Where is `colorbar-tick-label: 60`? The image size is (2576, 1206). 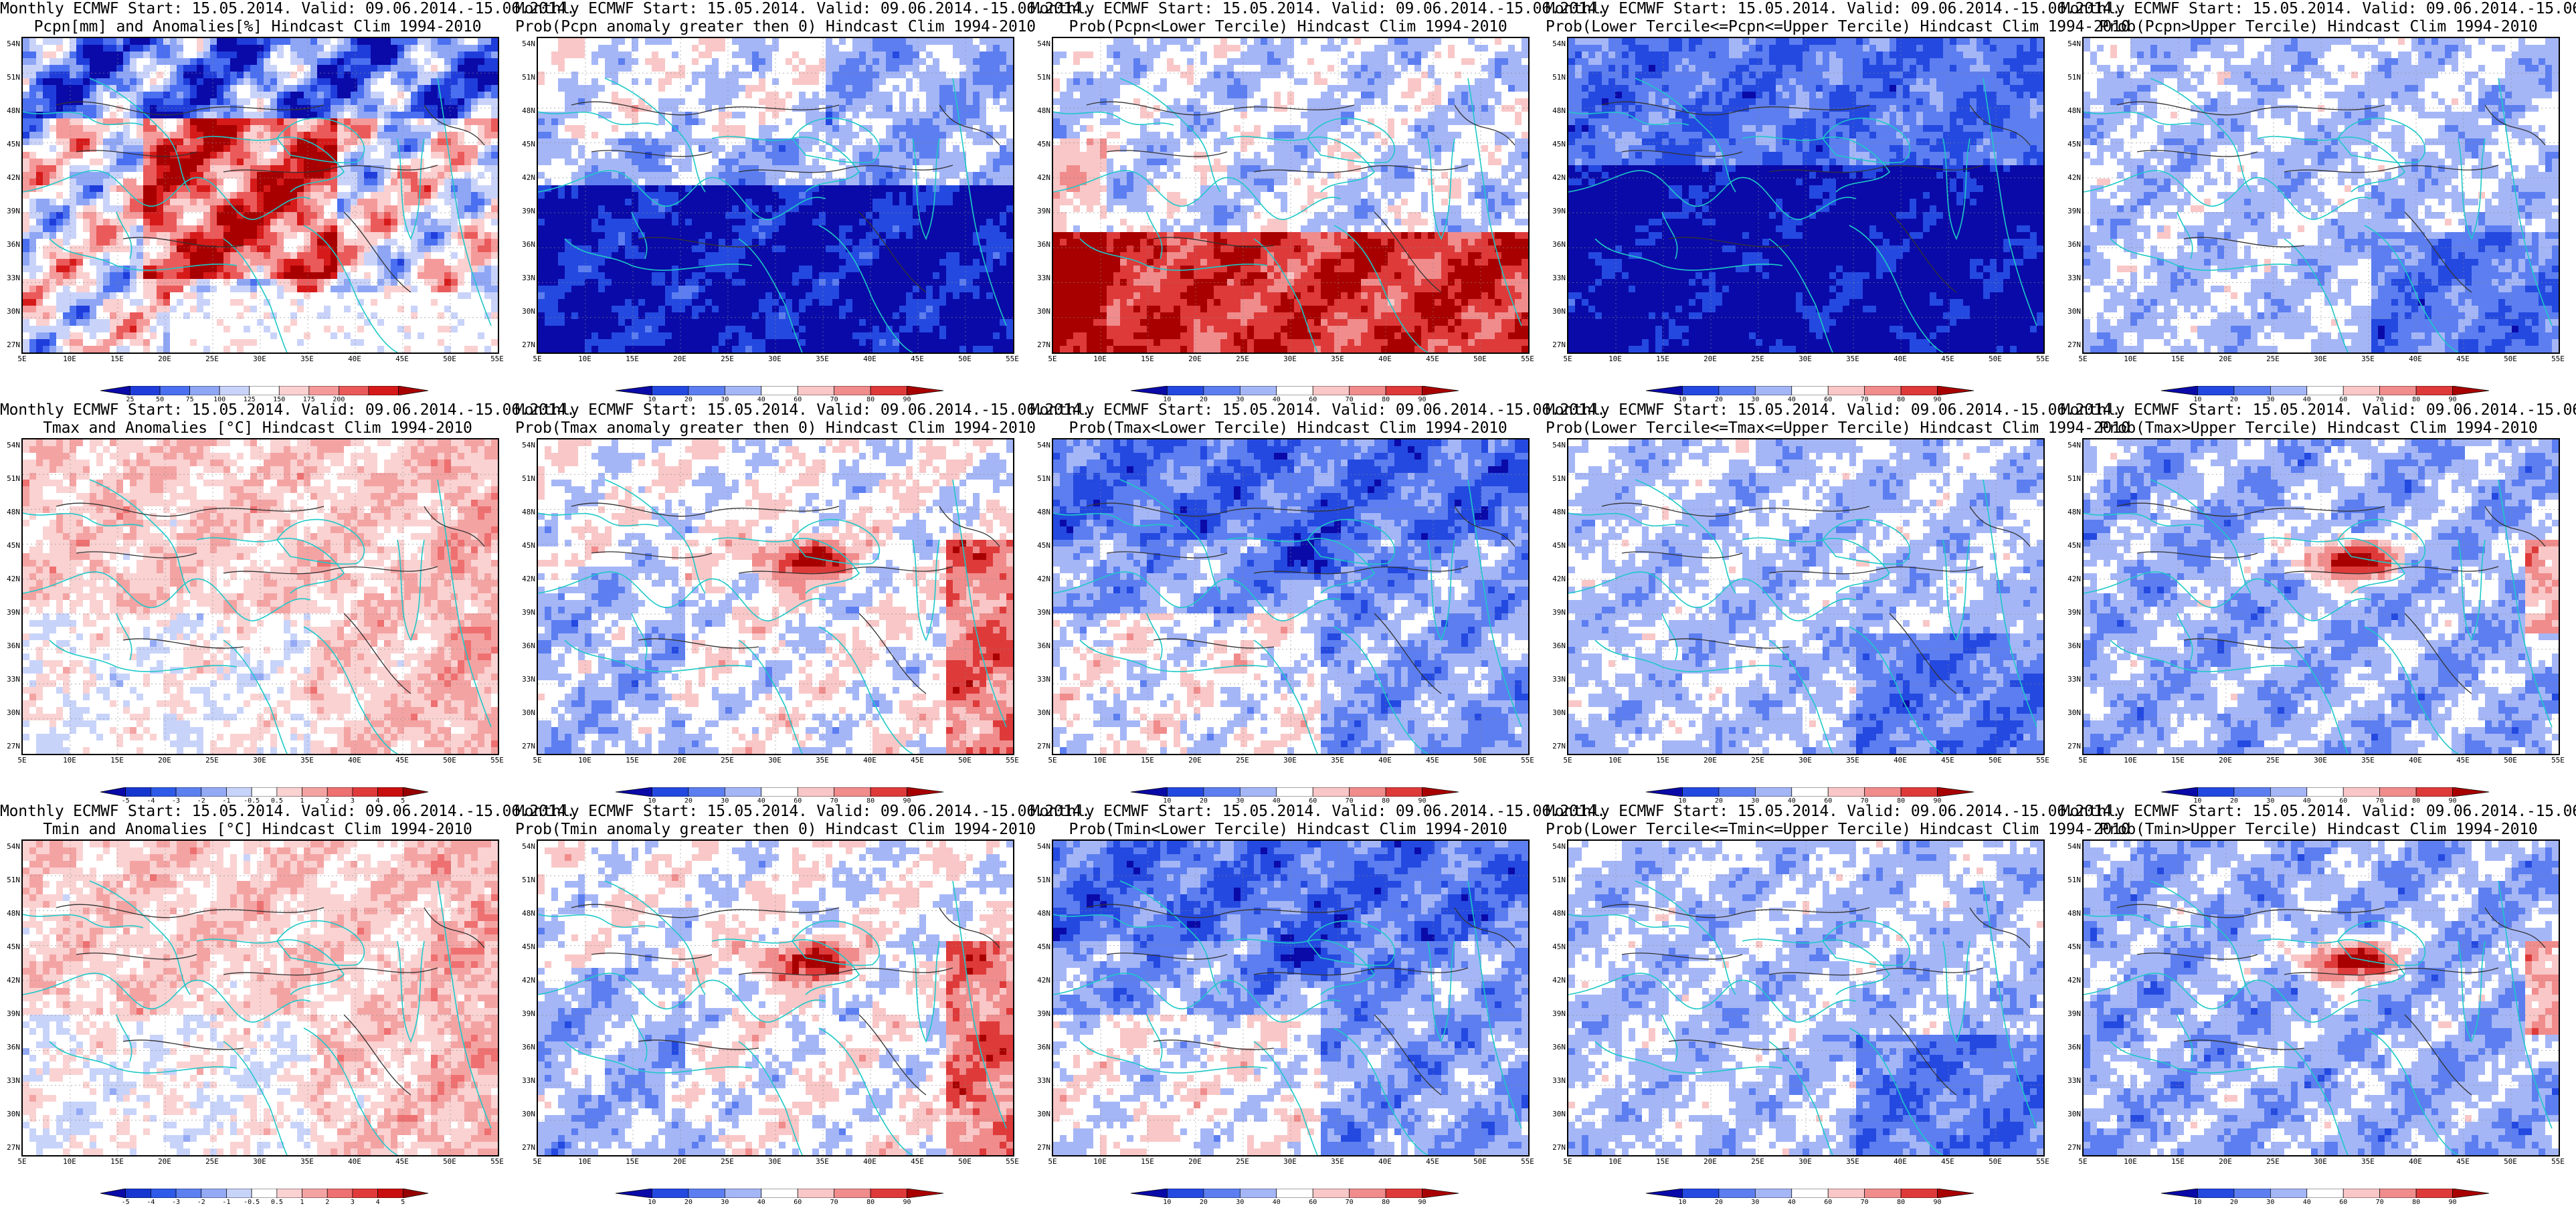 colorbar-tick-label: 60 is located at coordinates (1313, 1202).